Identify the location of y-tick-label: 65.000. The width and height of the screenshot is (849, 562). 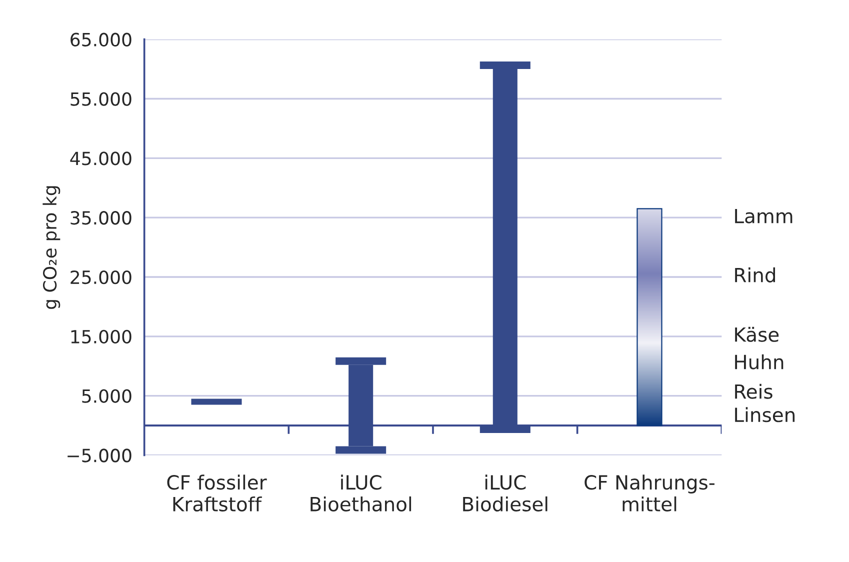
(101, 39).